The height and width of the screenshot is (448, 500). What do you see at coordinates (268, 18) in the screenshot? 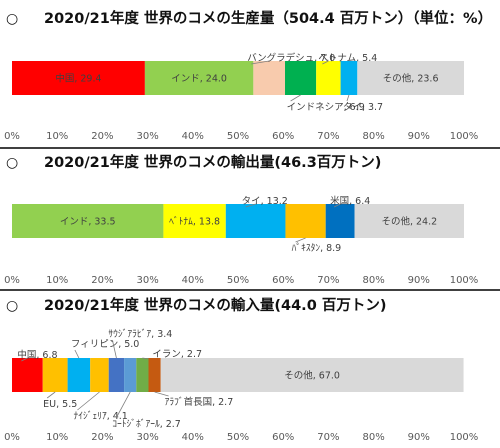
I see `chart-title-production: 2020/21年度 世界のコメの生産量（504.4 百万トン）（単位：%）` at bounding box center [268, 18].